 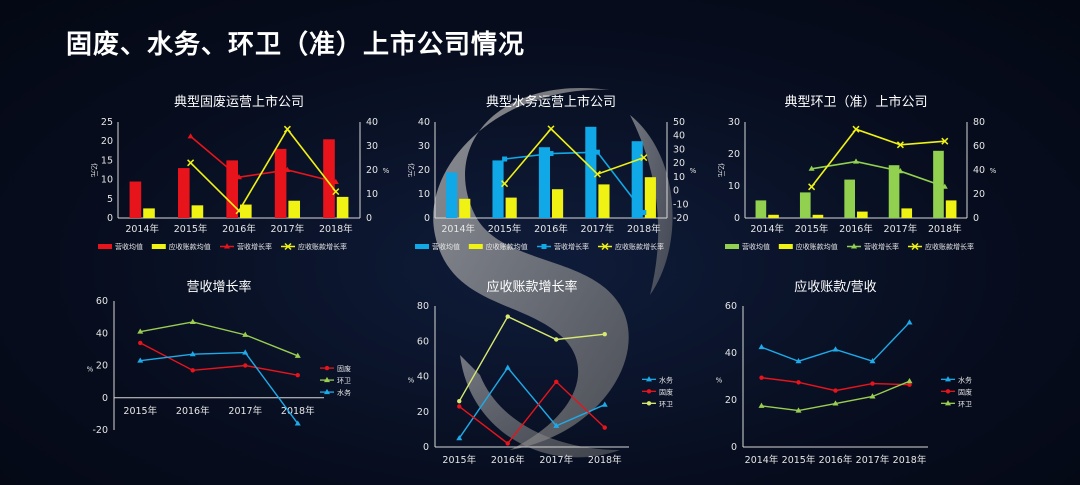 I want to click on y2-tick-label: 0, so click(x=676, y=191).